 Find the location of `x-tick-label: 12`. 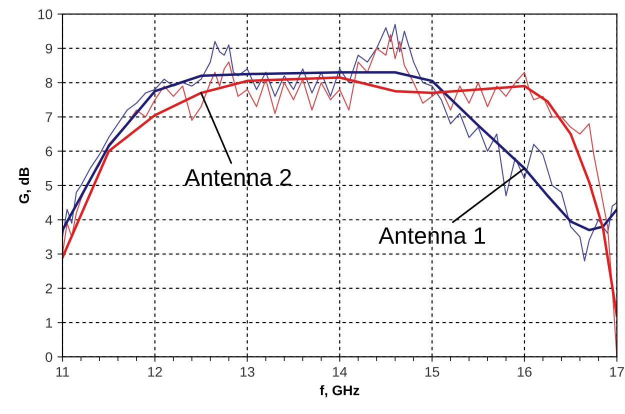

x-tick-label: 12 is located at coordinates (155, 371).